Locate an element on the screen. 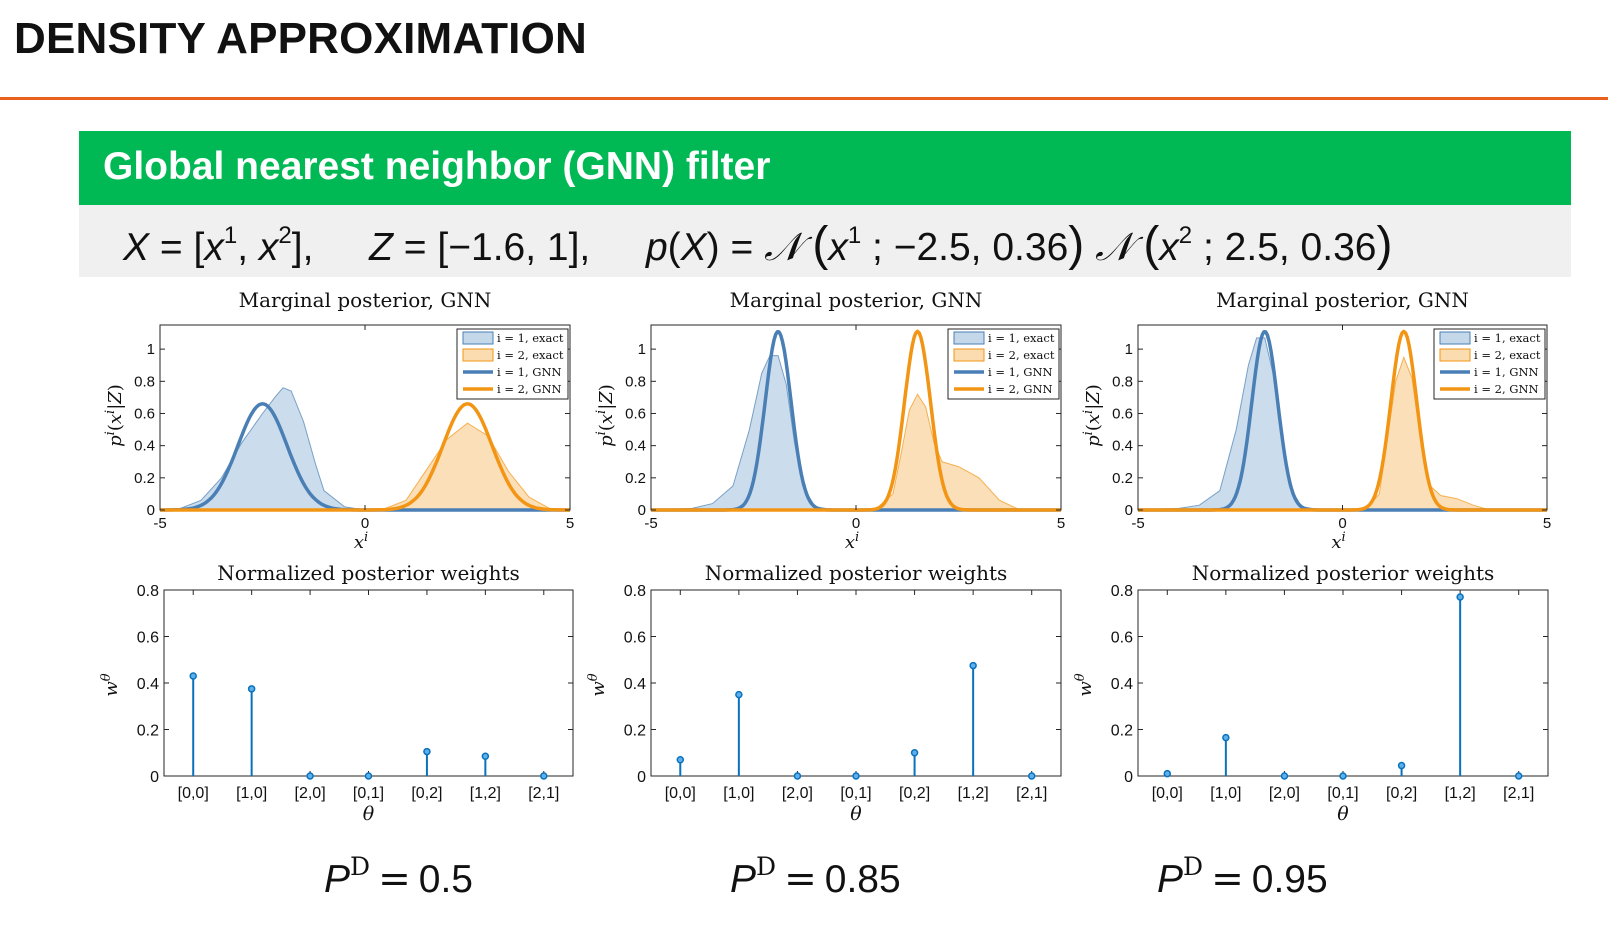  x-tick-label: [0,2] is located at coordinates (426, 793).